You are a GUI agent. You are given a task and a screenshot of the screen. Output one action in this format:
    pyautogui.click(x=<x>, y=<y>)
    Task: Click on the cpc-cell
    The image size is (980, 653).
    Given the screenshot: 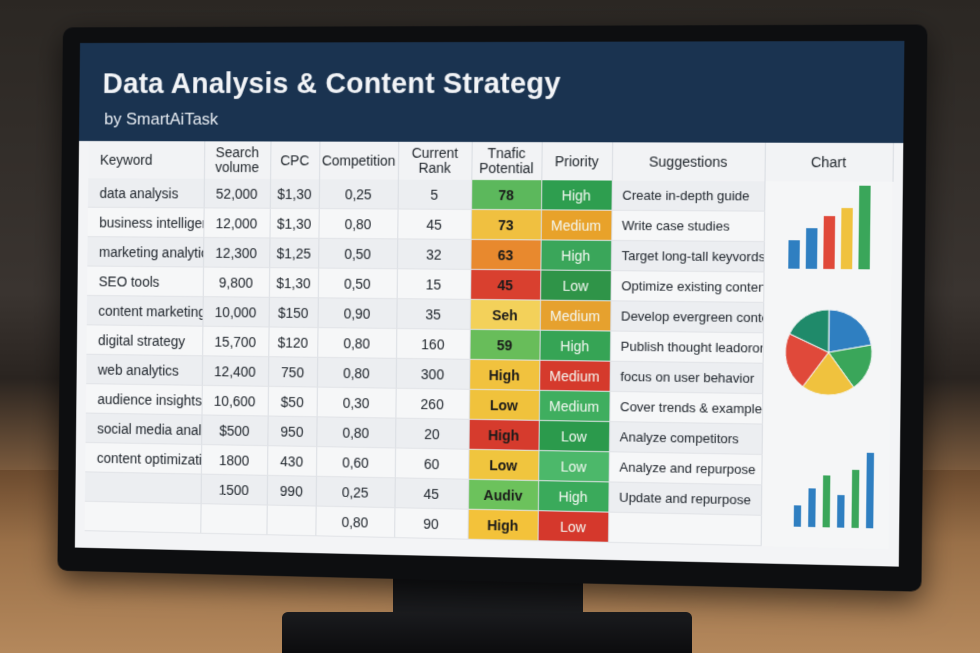 What is the action you would take?
    pyautogui.click(x=290, y=520)
    